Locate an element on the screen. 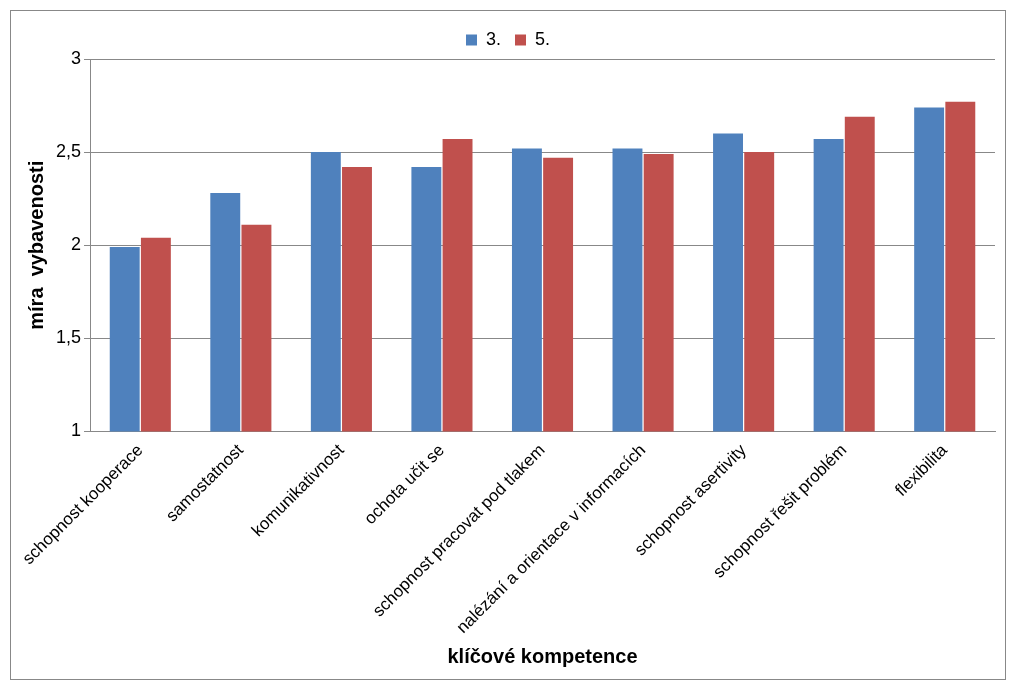  y-axis-title: míra vybavenosti is located at coordinates (35, 245).